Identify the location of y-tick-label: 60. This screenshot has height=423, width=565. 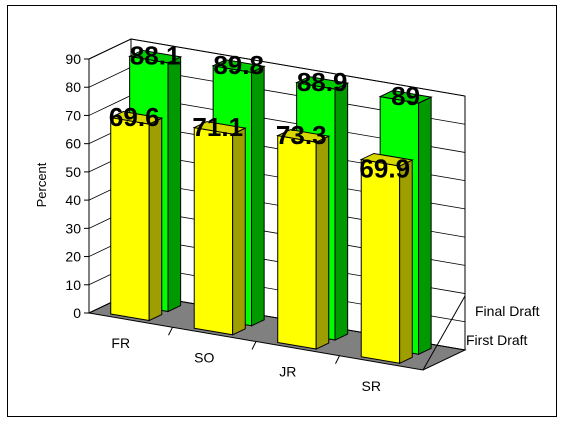
(73, 144).